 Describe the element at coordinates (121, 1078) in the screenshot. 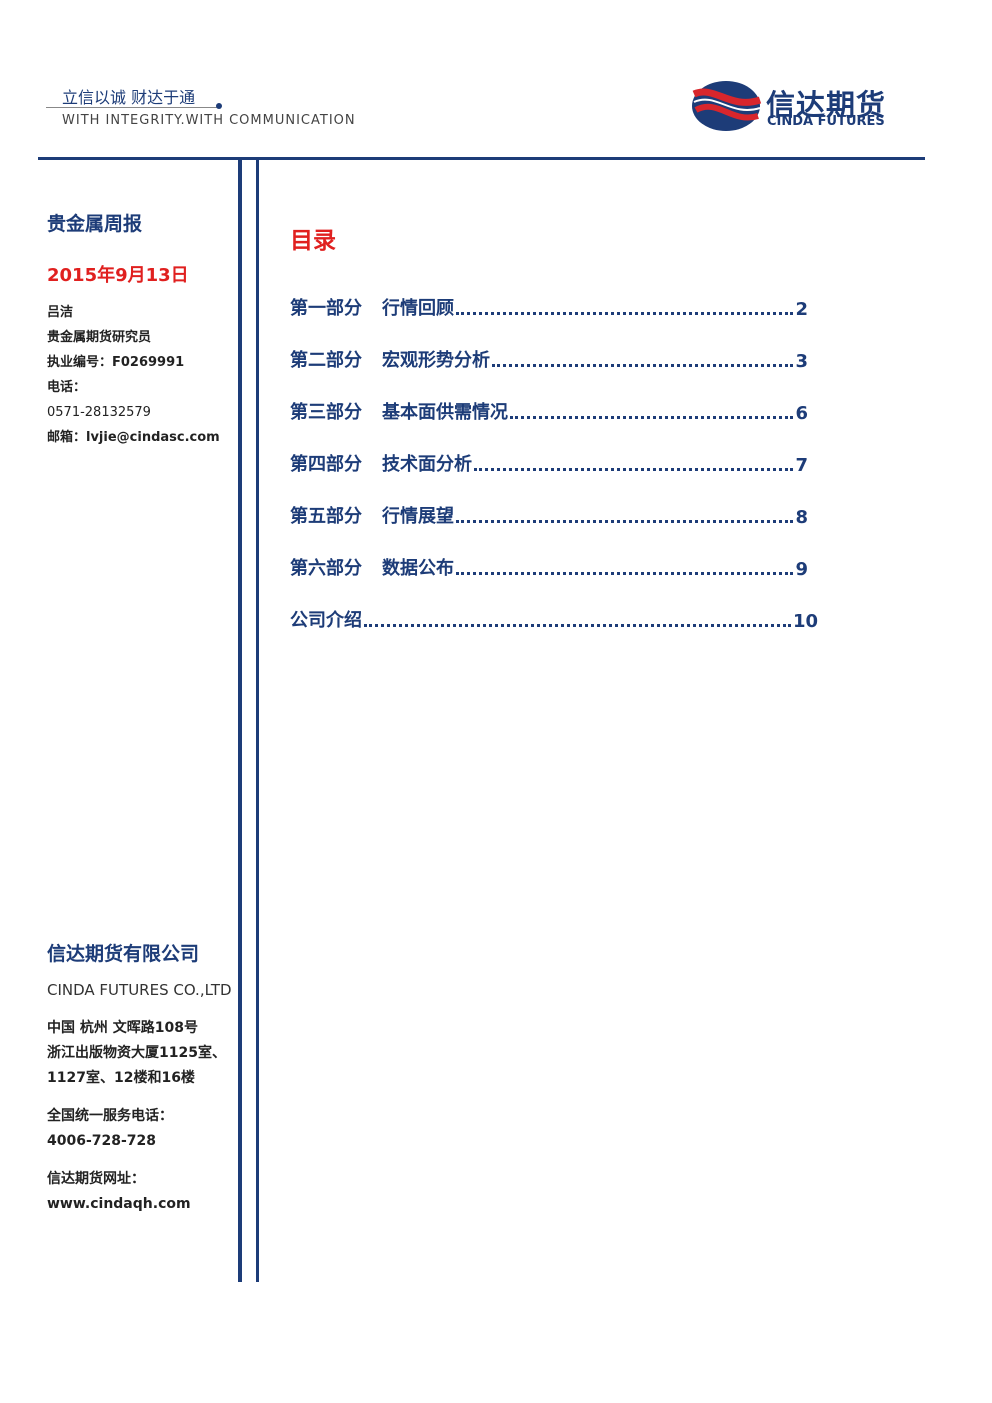

I see `address-line: 1127室、12楼和16楼` at that location.